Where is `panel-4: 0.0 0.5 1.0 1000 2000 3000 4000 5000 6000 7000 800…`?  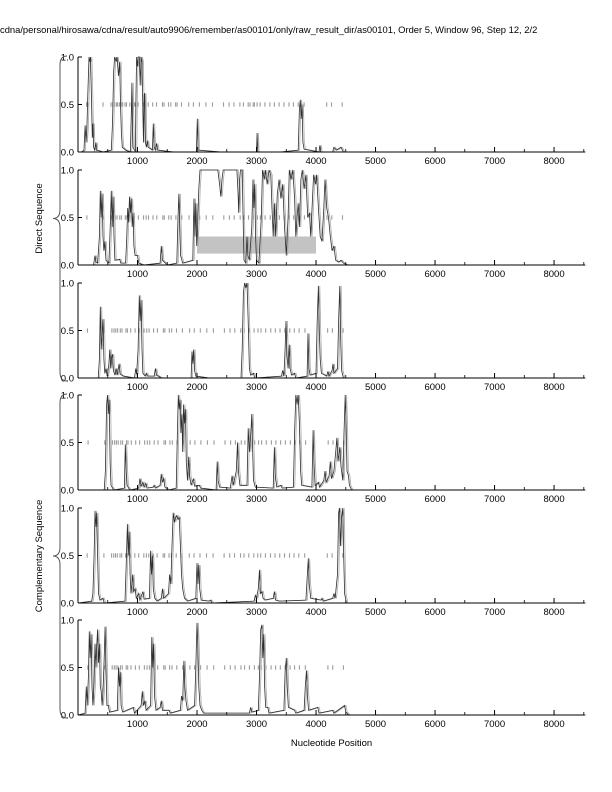
panel-4: 0.0 0.5 1.0 1000 2000 3000 4000 5000 6000 7000 800… is located at coordinates (324, 448).